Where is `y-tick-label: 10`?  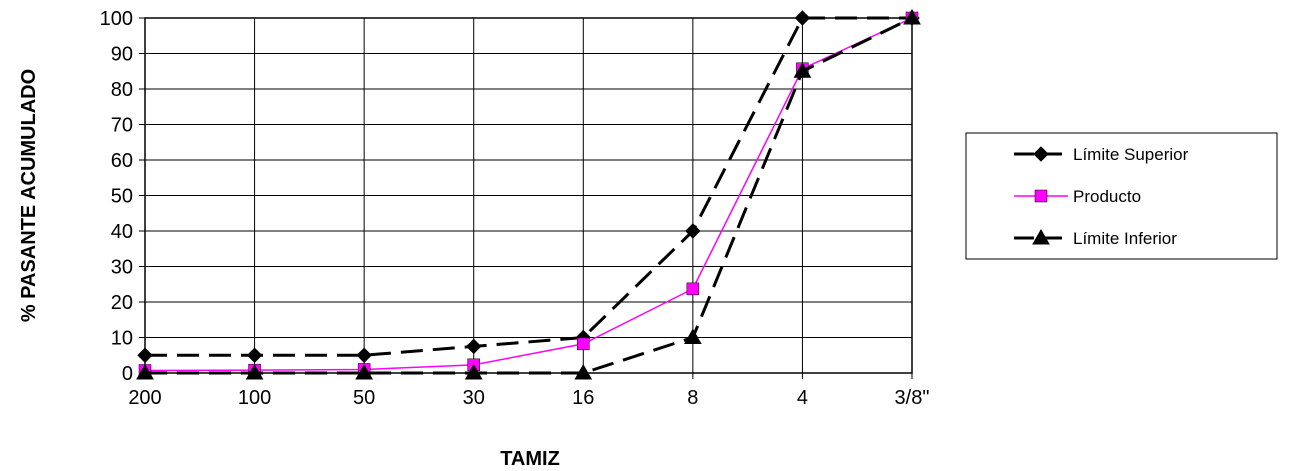
y-tick-label: 10 is located at coordinates (122, 339).